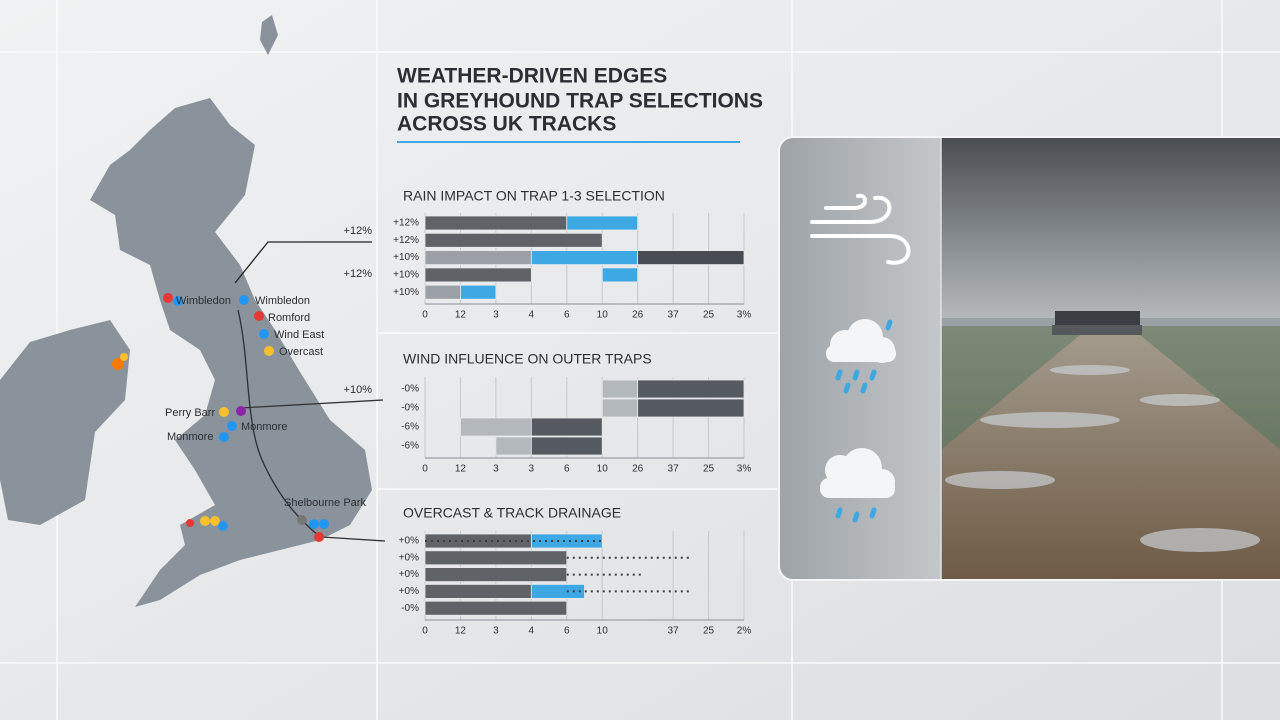  I want to click on title-line: WEATHER-DRIVEN EDGES, so click(532, 76).